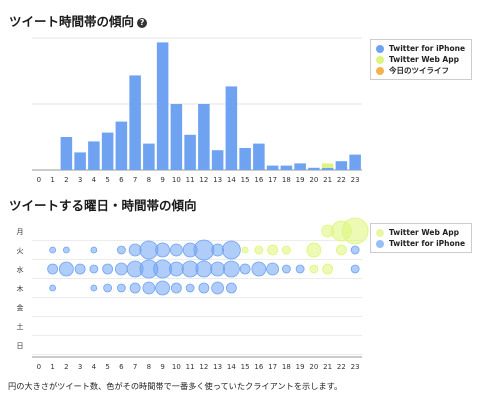  Describe the element at coordinates (20, 251) in the screenshot. I see `y-tick-label: 火` at that location.